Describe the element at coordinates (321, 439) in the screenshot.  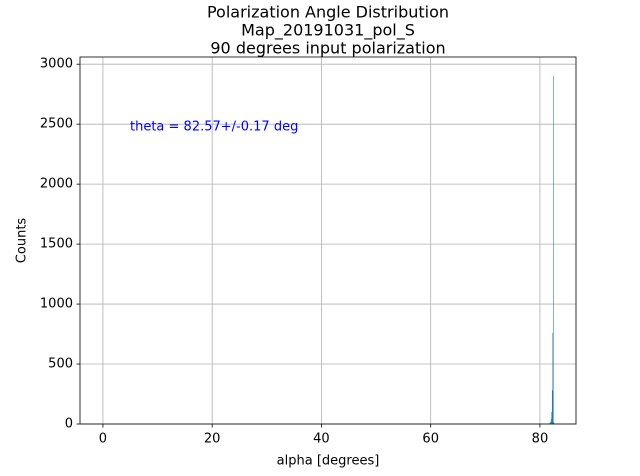
I see `x-tick-label: 40` at that location.